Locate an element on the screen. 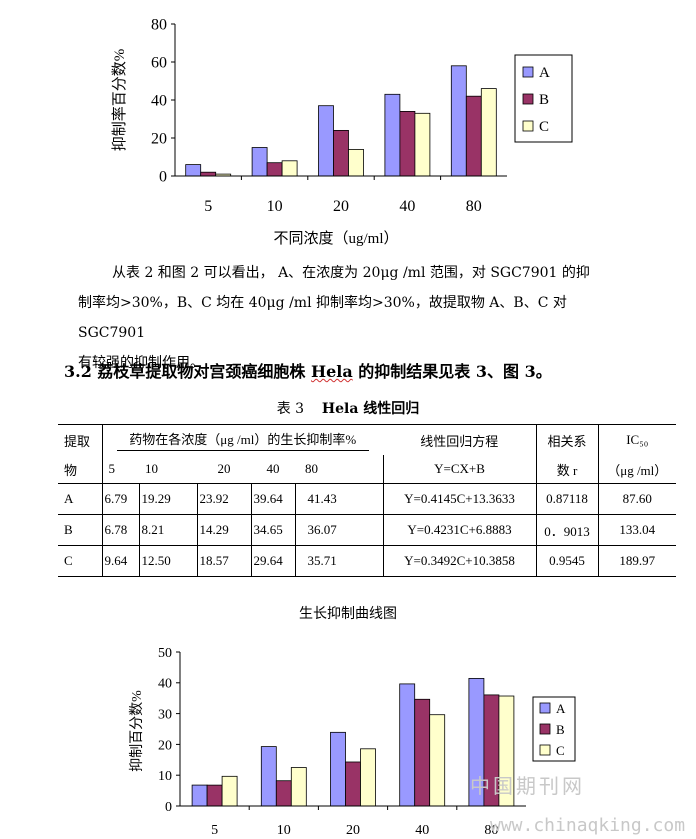 This screenshot has height=839, width=696. cell-r: 0.87118 is located at coordinates (567, 499).